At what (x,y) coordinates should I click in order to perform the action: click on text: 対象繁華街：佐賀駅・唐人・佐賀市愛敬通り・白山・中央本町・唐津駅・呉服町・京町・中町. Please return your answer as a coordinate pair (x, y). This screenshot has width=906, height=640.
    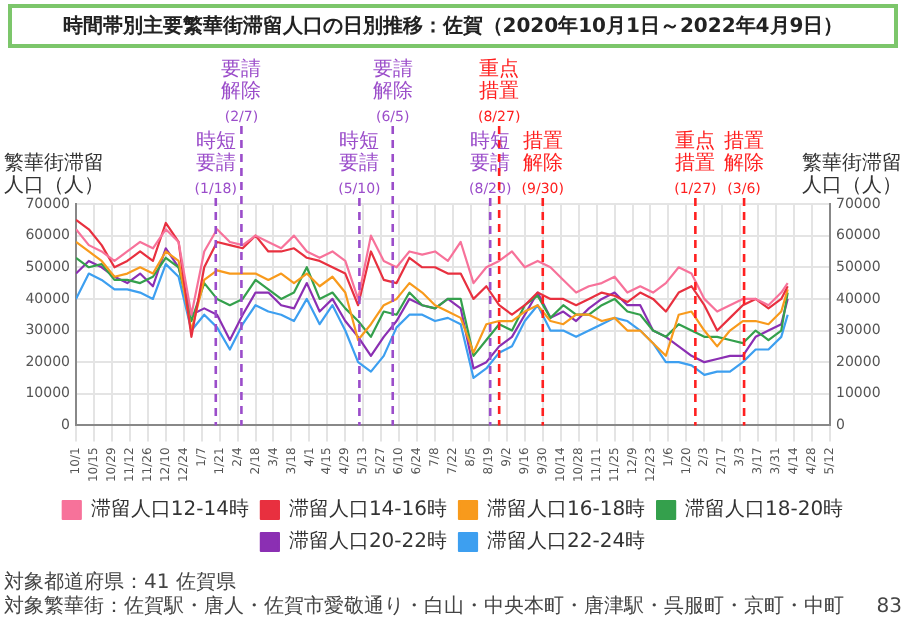
    Looking at the image, I should click on (424, 608).